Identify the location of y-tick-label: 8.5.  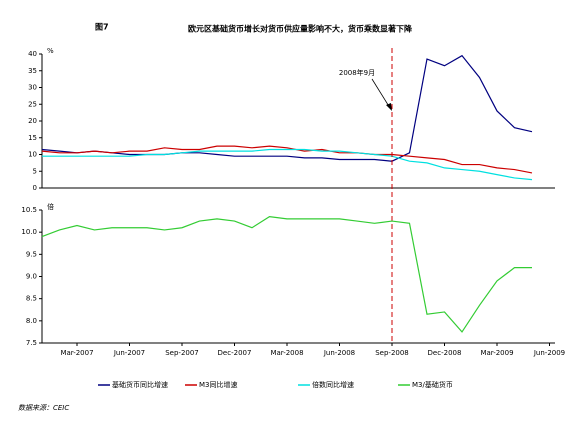
(31, 299).